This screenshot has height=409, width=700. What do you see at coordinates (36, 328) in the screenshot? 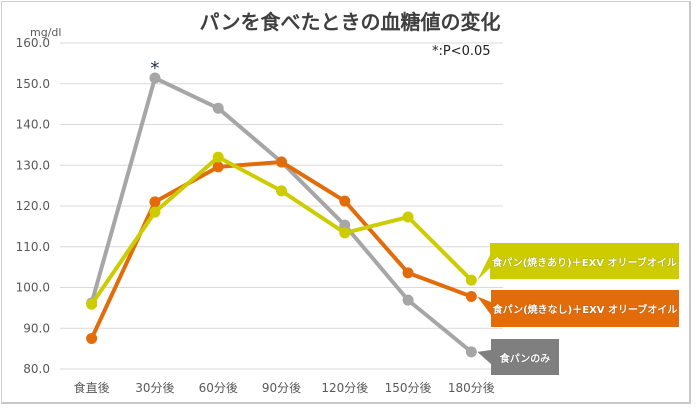
I see `y-tick-label: 90.0` at bounding box center [36, 328].